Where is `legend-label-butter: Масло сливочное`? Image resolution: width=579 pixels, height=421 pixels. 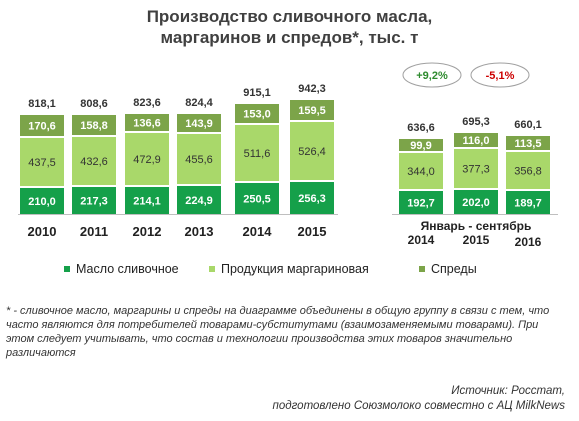
legend-label-butter: Масло сливочное is located at coordinates (127, 269).